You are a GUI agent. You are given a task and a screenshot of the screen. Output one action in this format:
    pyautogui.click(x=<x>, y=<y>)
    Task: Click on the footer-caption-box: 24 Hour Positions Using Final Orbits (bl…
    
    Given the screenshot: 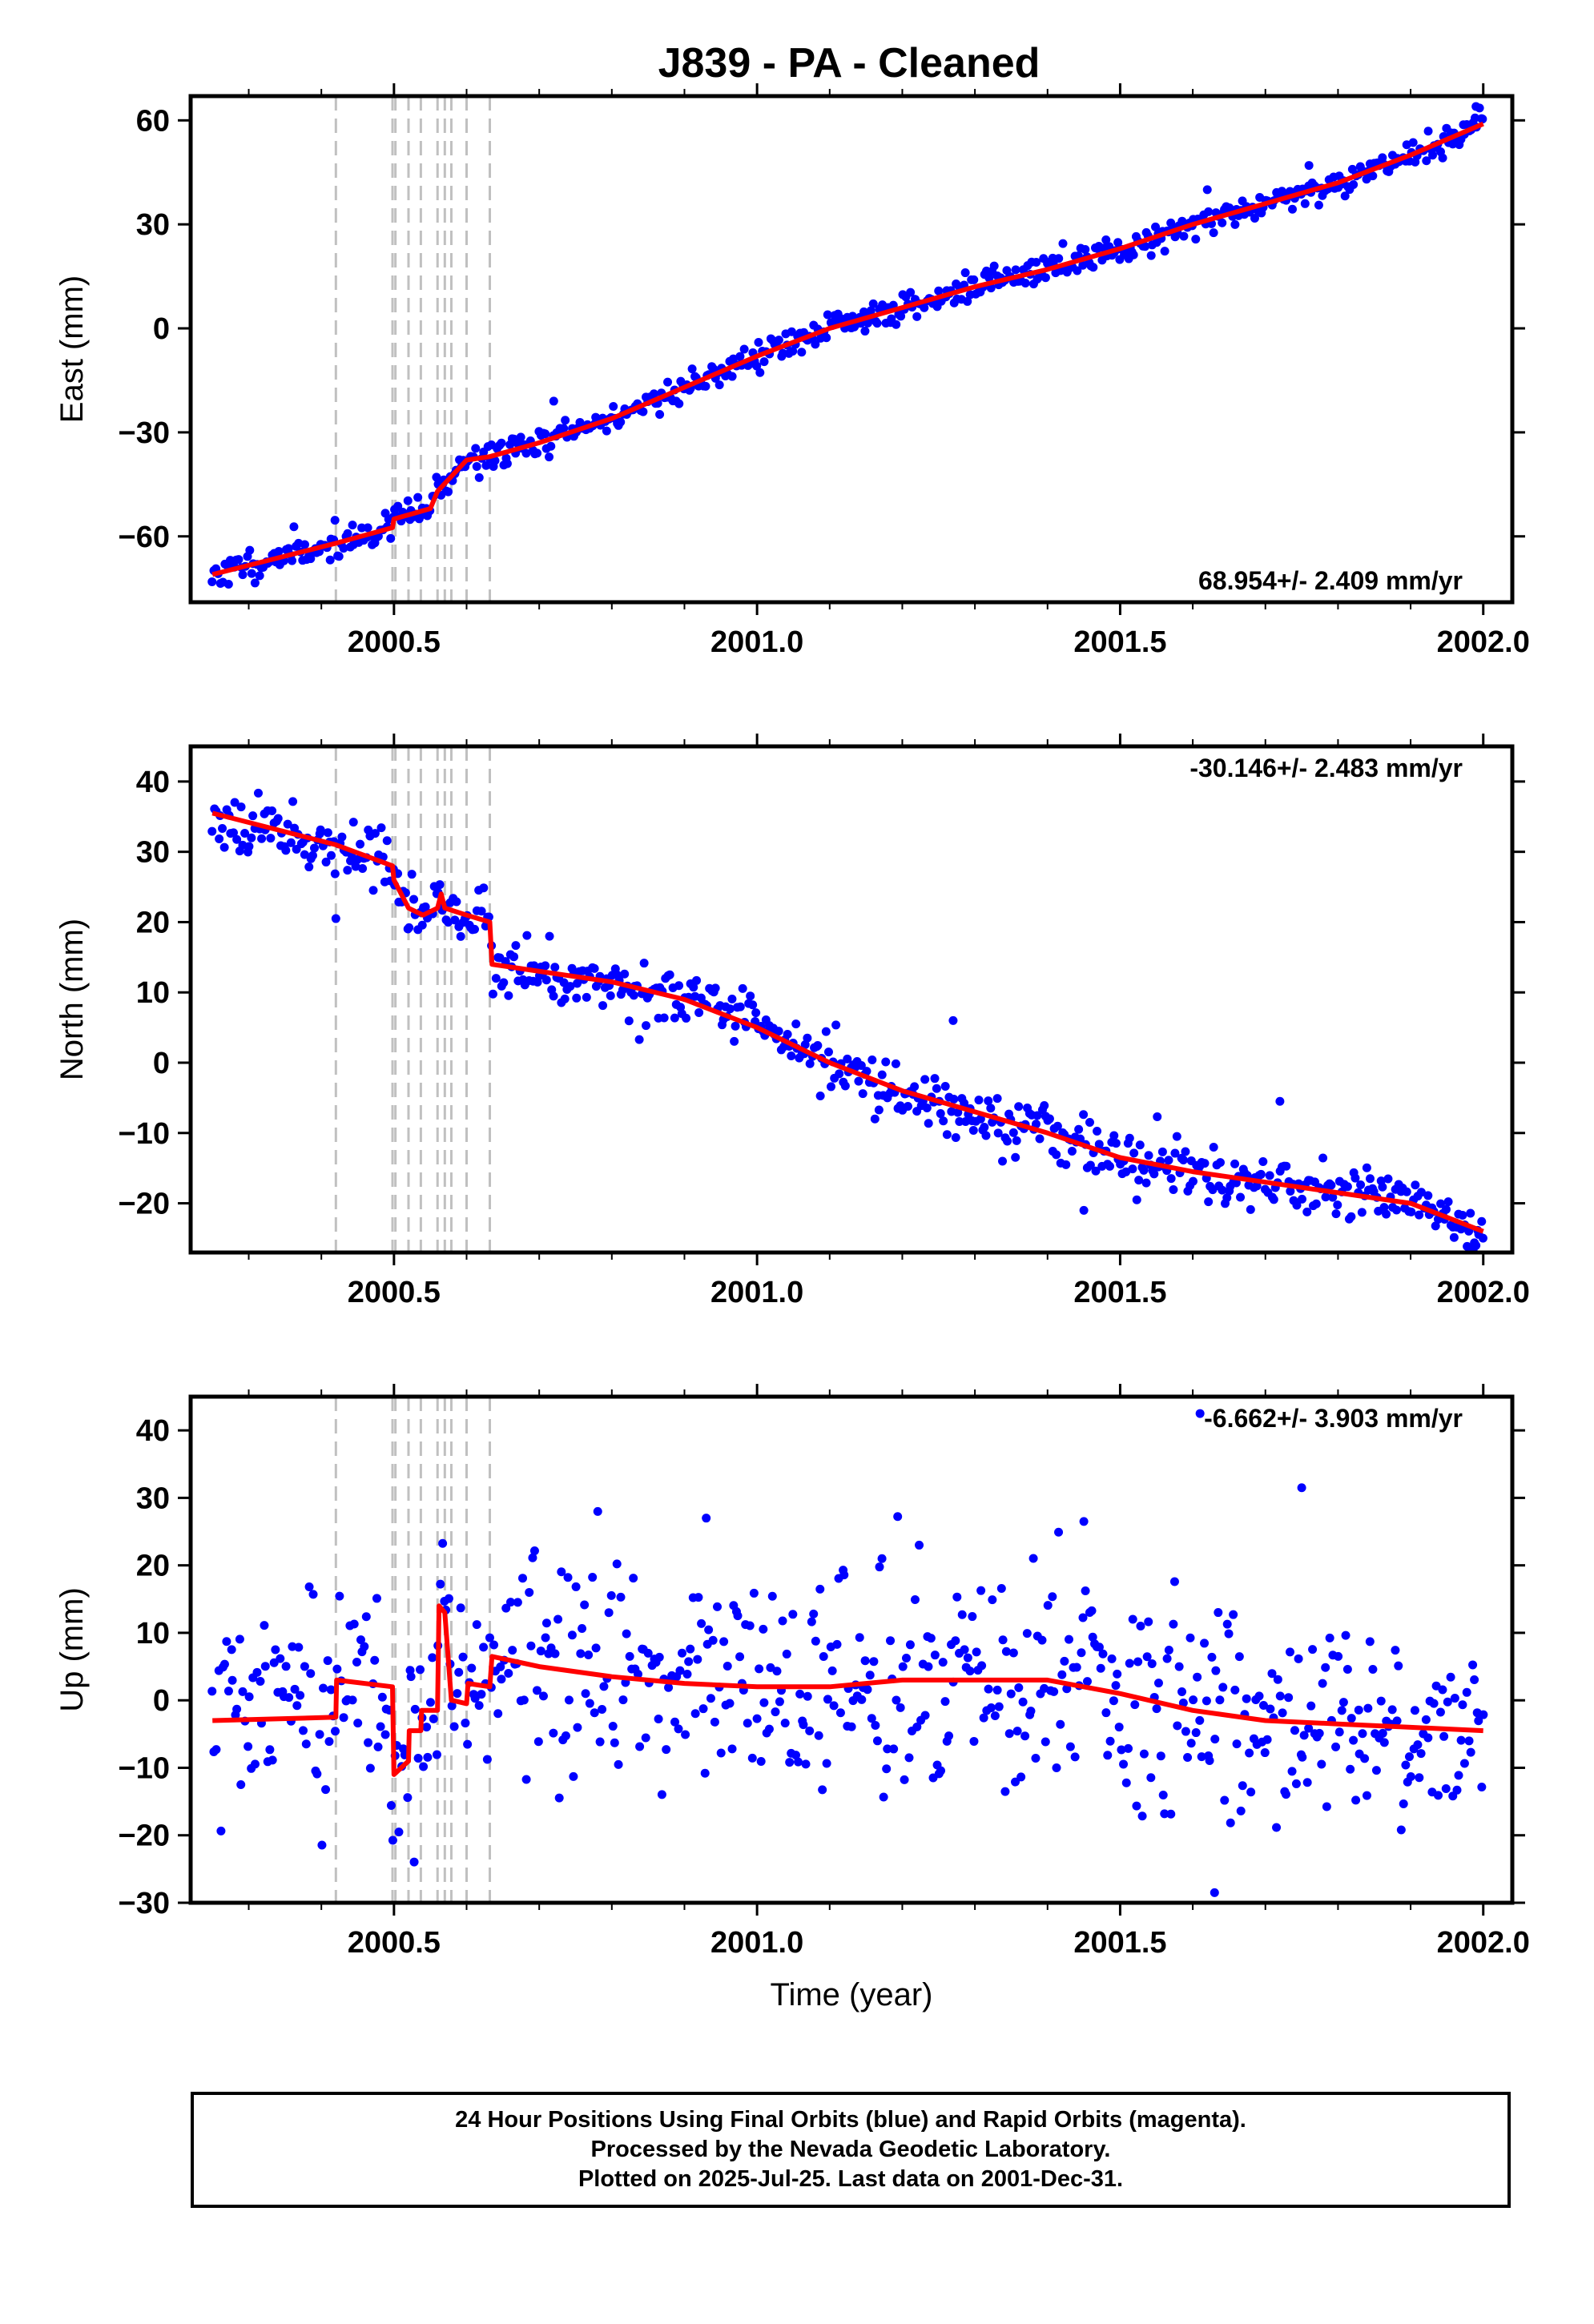 What is the action you would take?
    pyautogui.click(x=851, y=2150)
    